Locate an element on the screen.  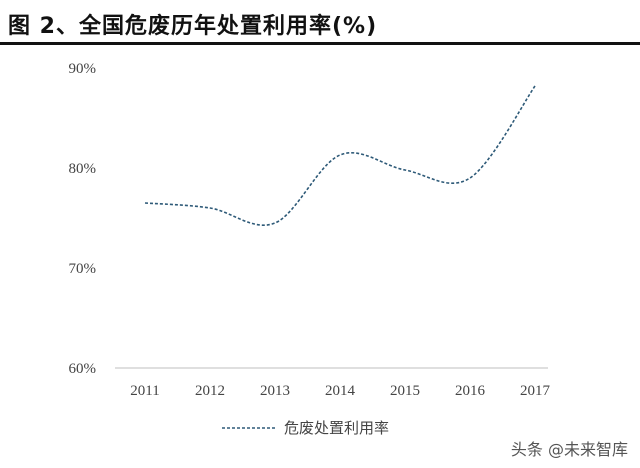
x-tick-label: 2016 is located at coordinates (470, 391).